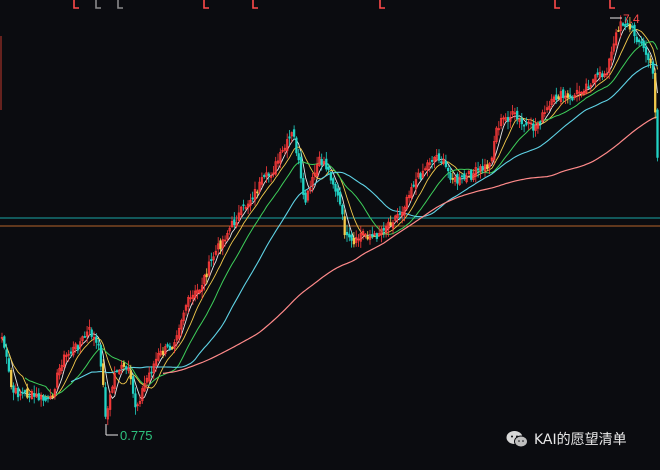 The width and height of the screenshot is (660, 470). What do you see at coordinates (136, 435) in the screenshot?
I see `low-price-label: 0.775` at bounding box center [136, 435].